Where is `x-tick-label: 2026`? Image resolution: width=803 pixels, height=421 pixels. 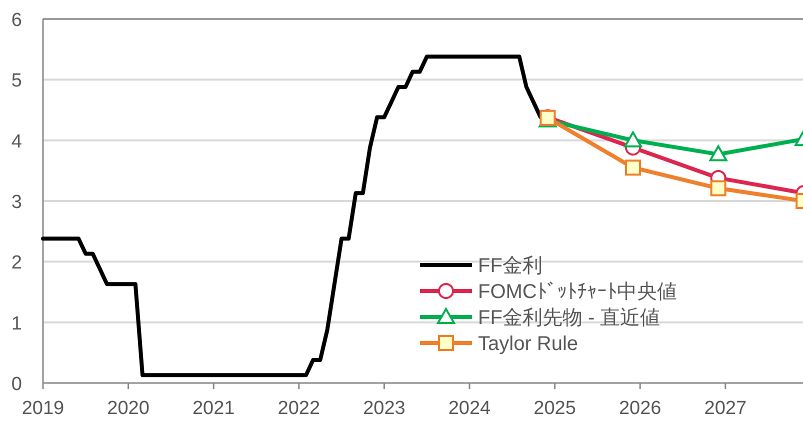 x-tick-label: 2026 is located at coordinates (640, 408).